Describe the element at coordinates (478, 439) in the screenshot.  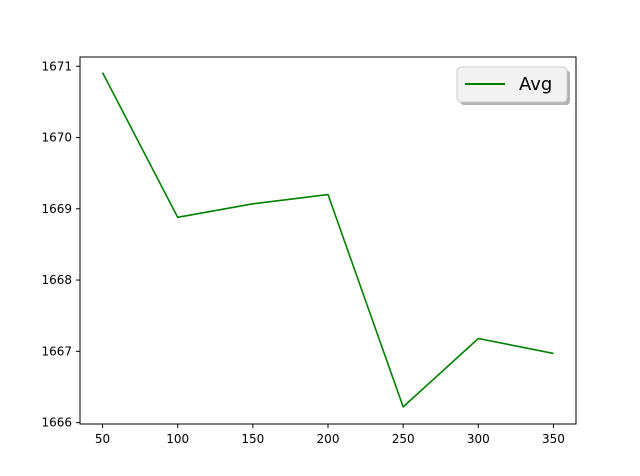
I see `x-tick-label: 300` at that location.